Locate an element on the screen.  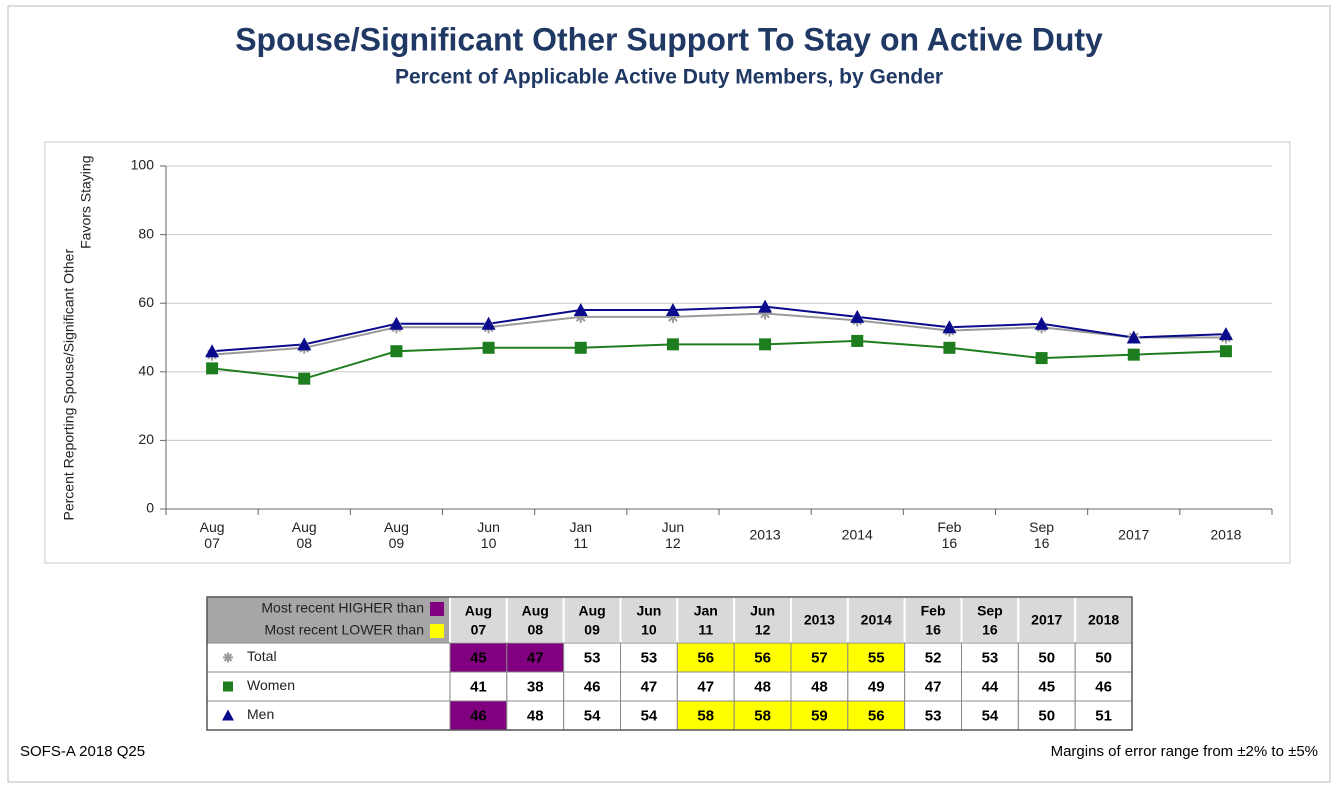
table-cell-value: 45 is located at coordinates (478, 657).